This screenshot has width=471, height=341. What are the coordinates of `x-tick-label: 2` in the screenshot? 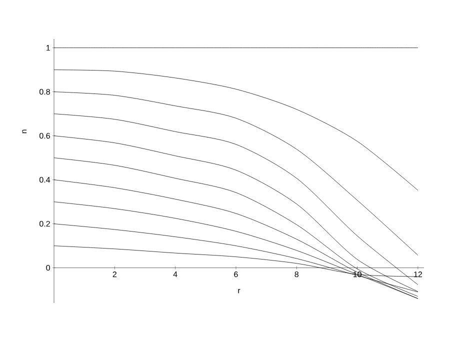 It's located at (114, 275).